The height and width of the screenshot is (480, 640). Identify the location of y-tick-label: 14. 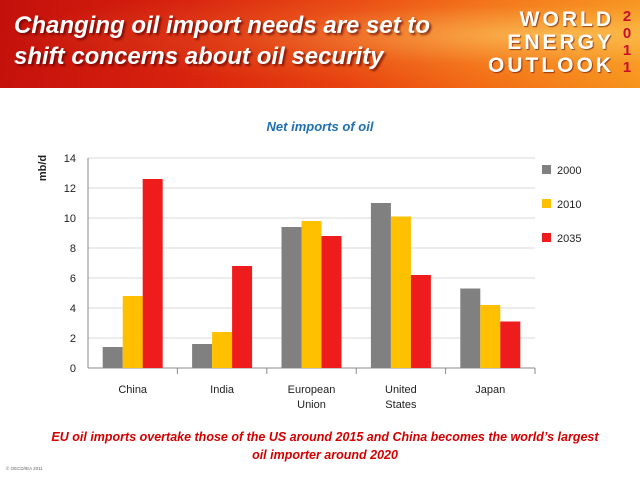
(70, 159).